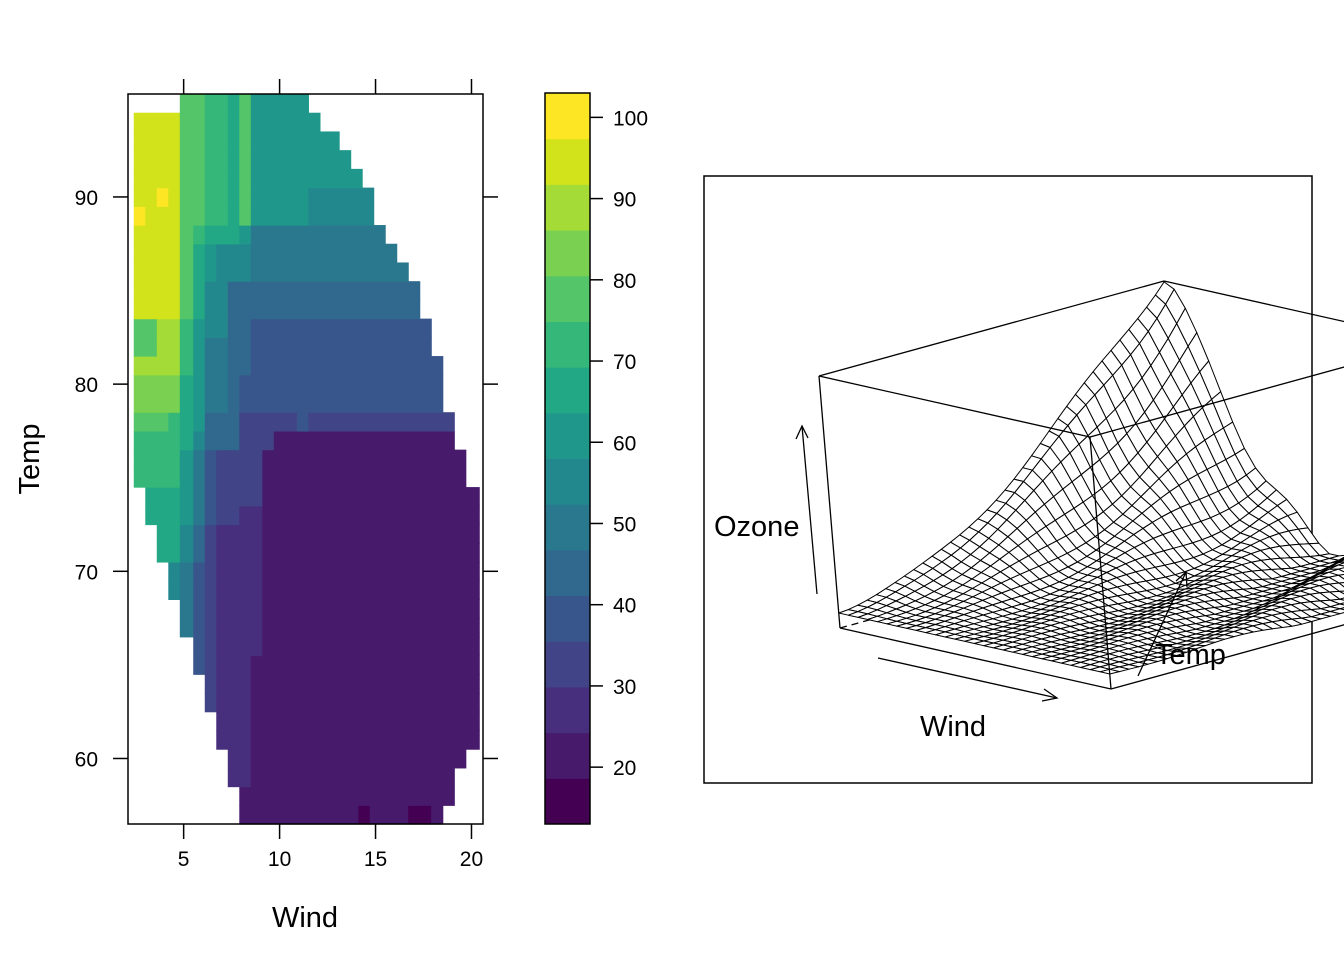 The height and width of the screenshot is (960, 1344). Describe the element at coordinates (630, 118) in the screenshot. I see `colorbar-tick-label: 100` at that location.